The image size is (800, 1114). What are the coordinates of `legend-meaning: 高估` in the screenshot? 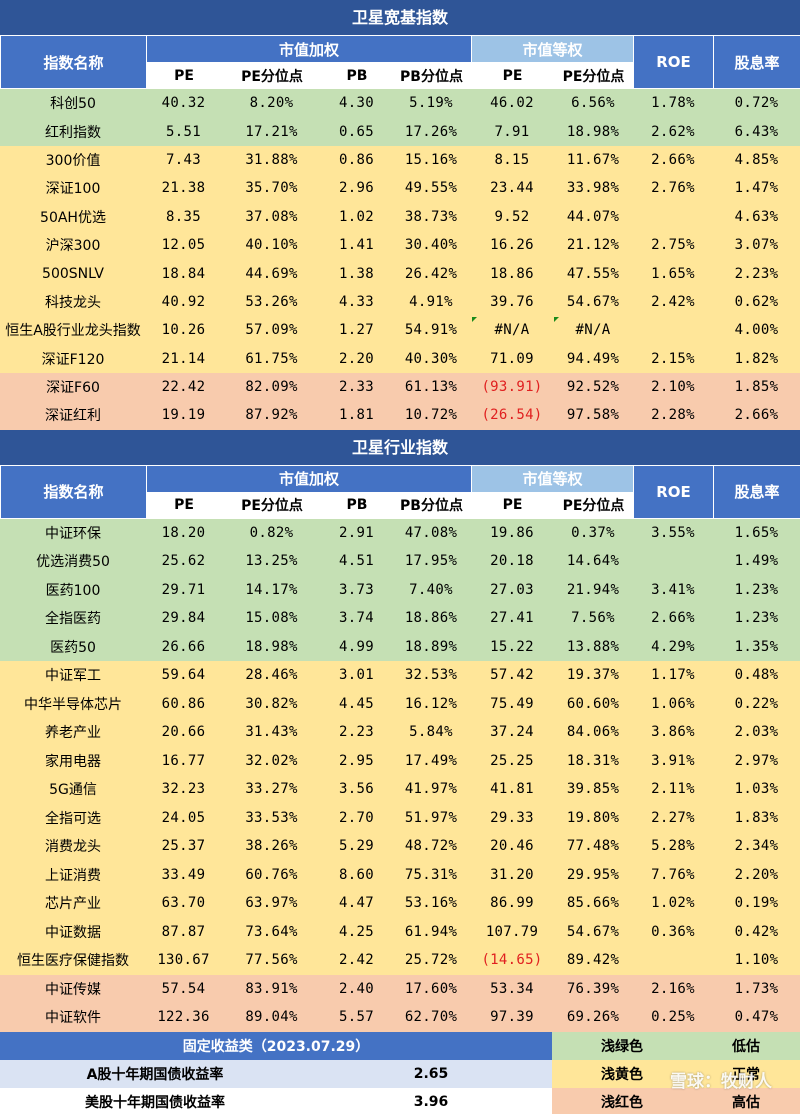 It's located at (746, 1100).